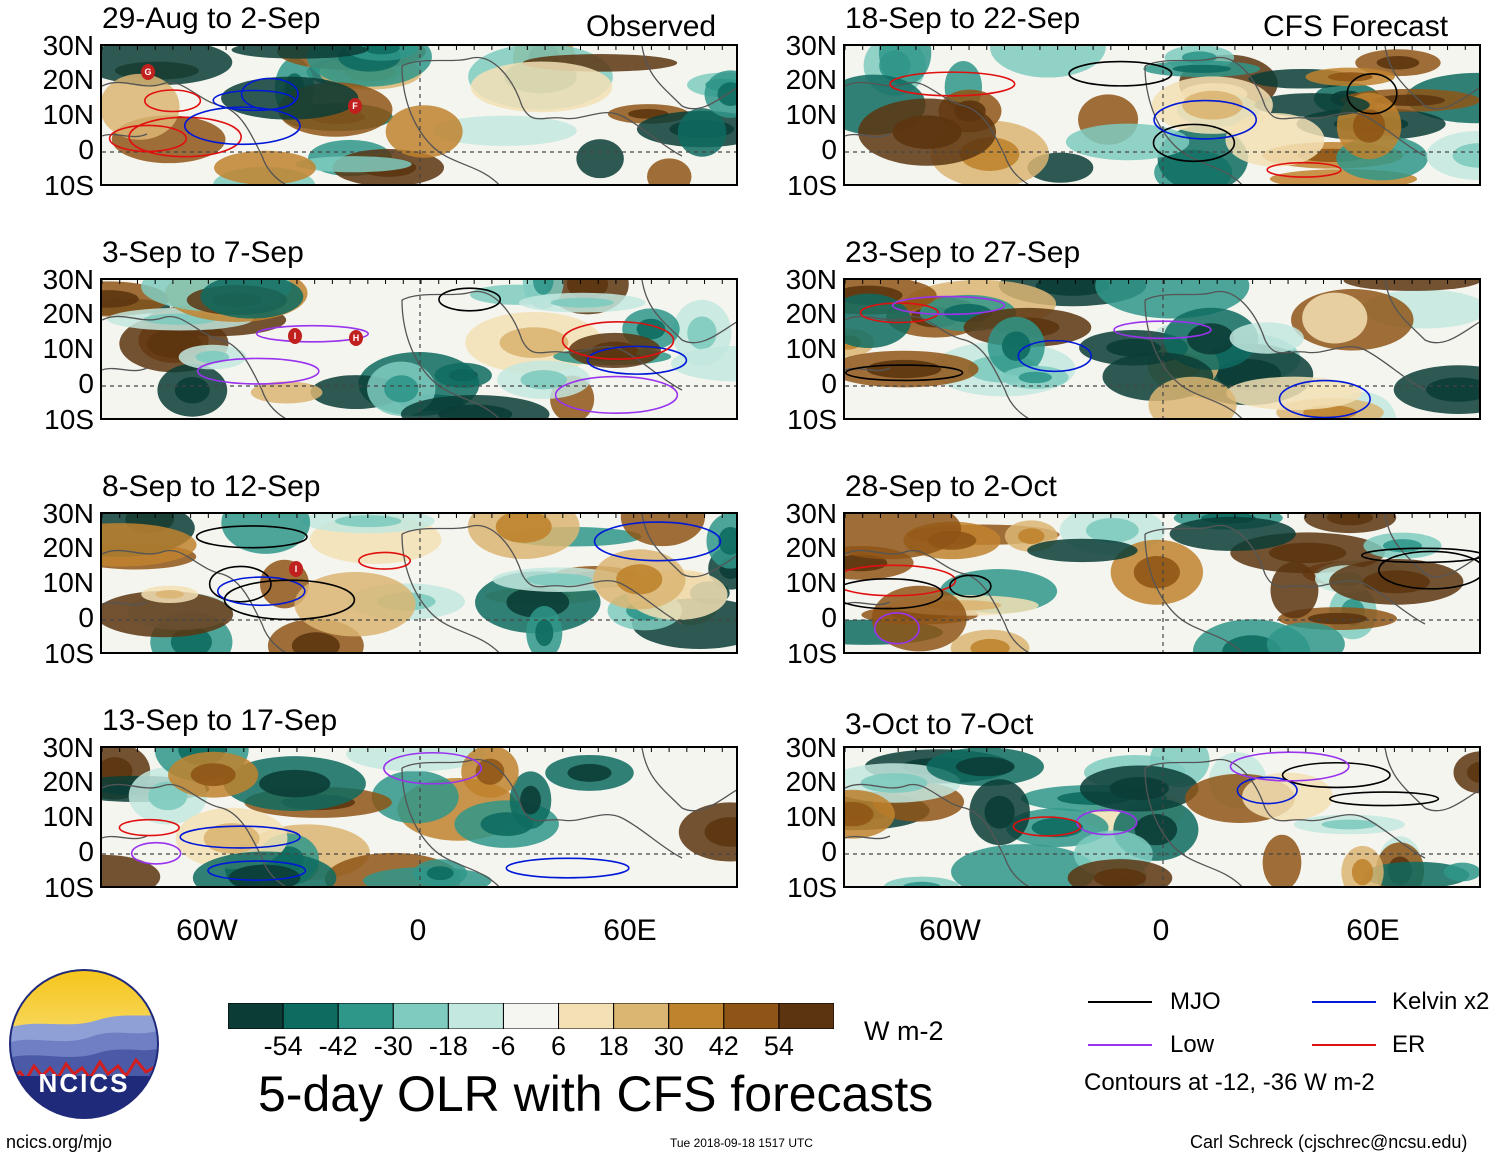 This screenshot has height=1159, width=1510. Describe the element at coordinates (393, 1046) in the screenshot. I see `colorbar-tick-label: -30` at that location.